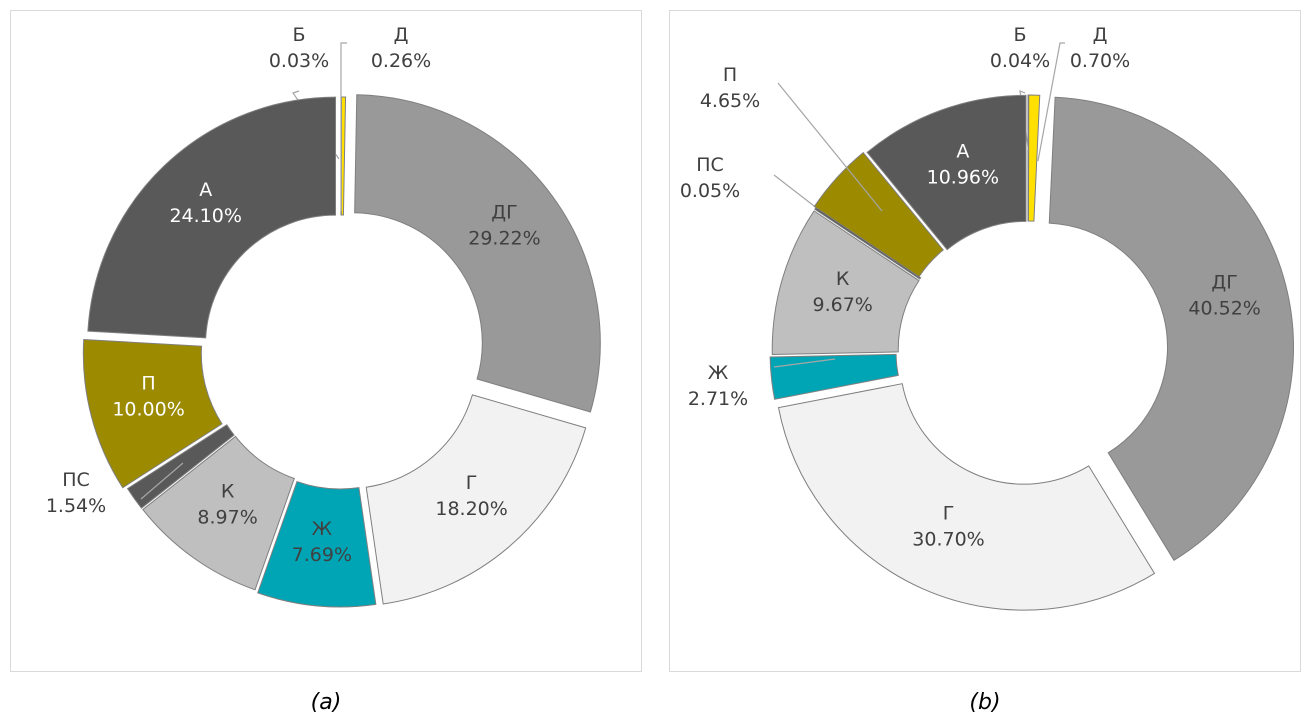 The width and height of the screenshot is (1306, 722). What do you see at coordinates (730, 75) in the screenshot?
I see `category-label-1-7: П` at bounding box center [730, 75].